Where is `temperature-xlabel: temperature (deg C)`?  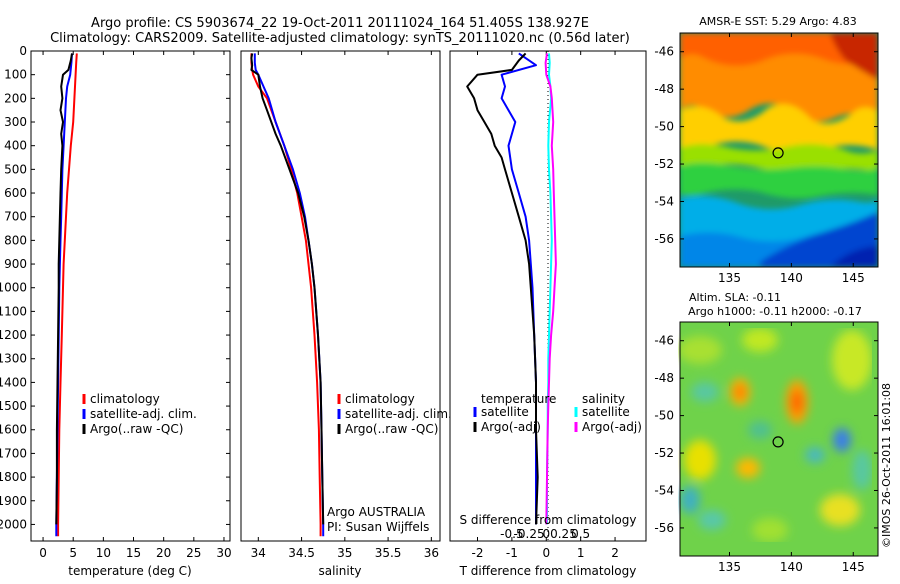
temperature-xlabel: temperature (deg C) is located at coordinates (129, 571).